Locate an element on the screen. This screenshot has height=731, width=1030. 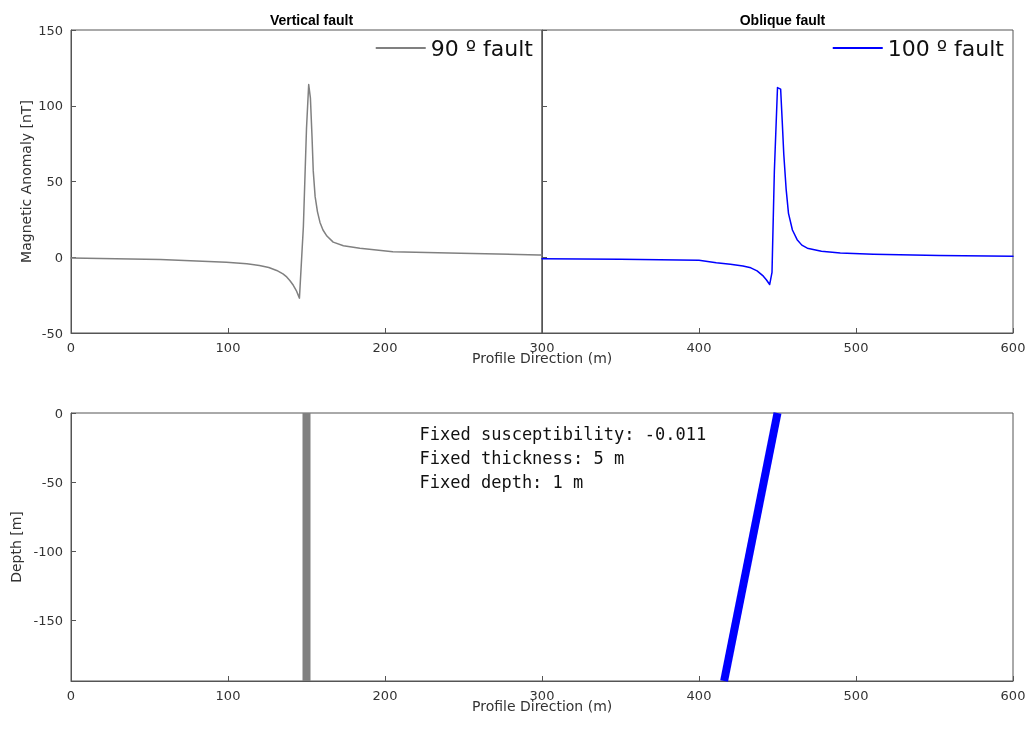
line-series is located at coordinates (306, 191).